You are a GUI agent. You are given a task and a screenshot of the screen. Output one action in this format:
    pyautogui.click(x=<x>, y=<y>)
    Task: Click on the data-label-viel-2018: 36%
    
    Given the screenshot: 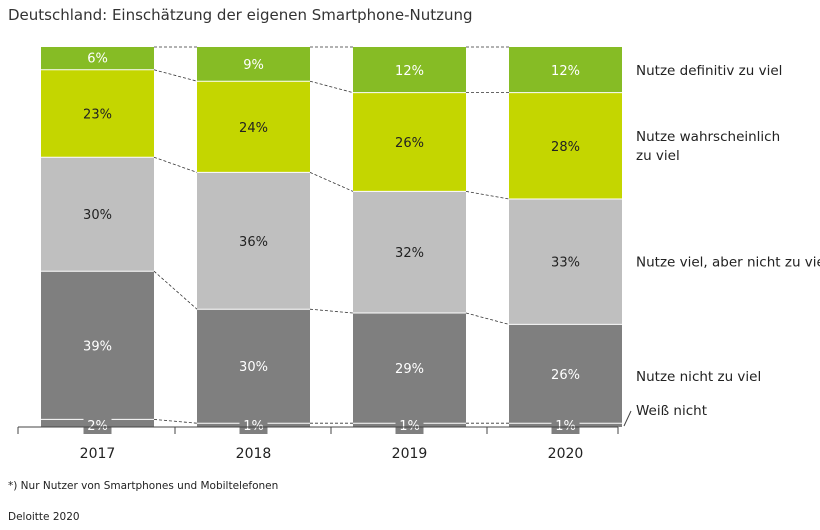 What is the action you would take?
    pyautogui.click(x=253, y=242)
    